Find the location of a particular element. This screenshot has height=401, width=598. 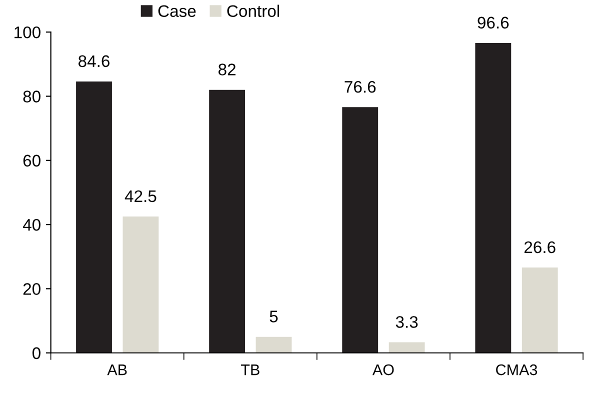

data-label: 84.6 is located at coordinates (94, 61).